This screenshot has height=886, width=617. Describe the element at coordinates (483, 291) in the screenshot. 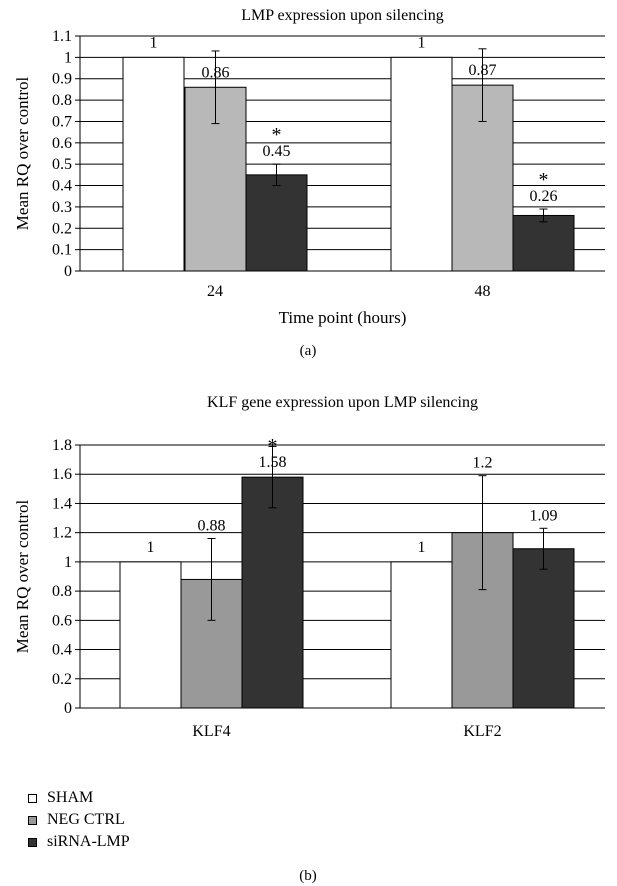

I see `x-tick-label: 48` at that location.